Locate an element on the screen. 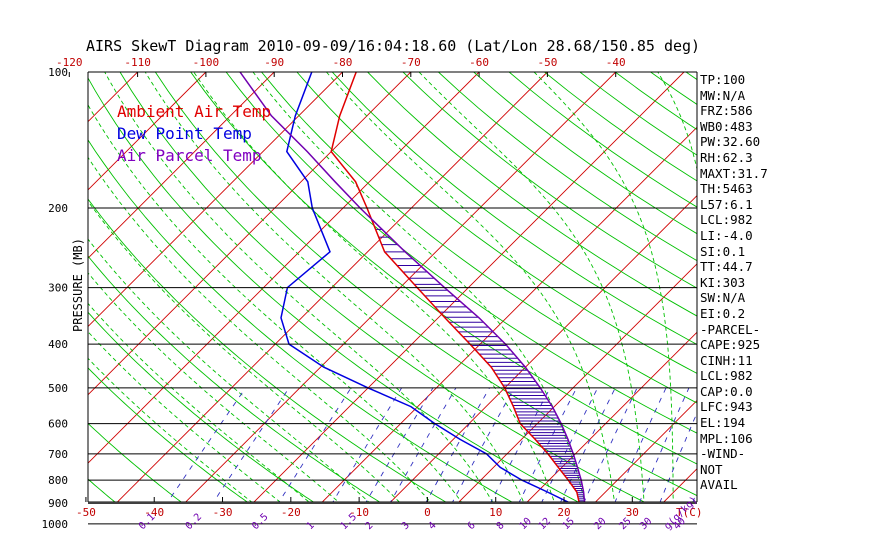  bottom-temp-tick-label: -50 is located at coordinates (86, 512).